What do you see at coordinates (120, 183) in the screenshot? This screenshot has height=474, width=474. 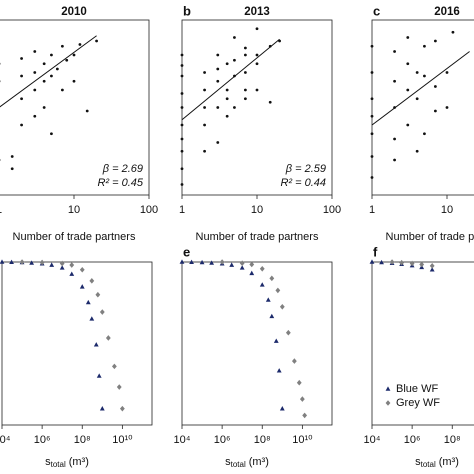 I see `annotation: R² = 0.45` at bounding box center [120, 183].